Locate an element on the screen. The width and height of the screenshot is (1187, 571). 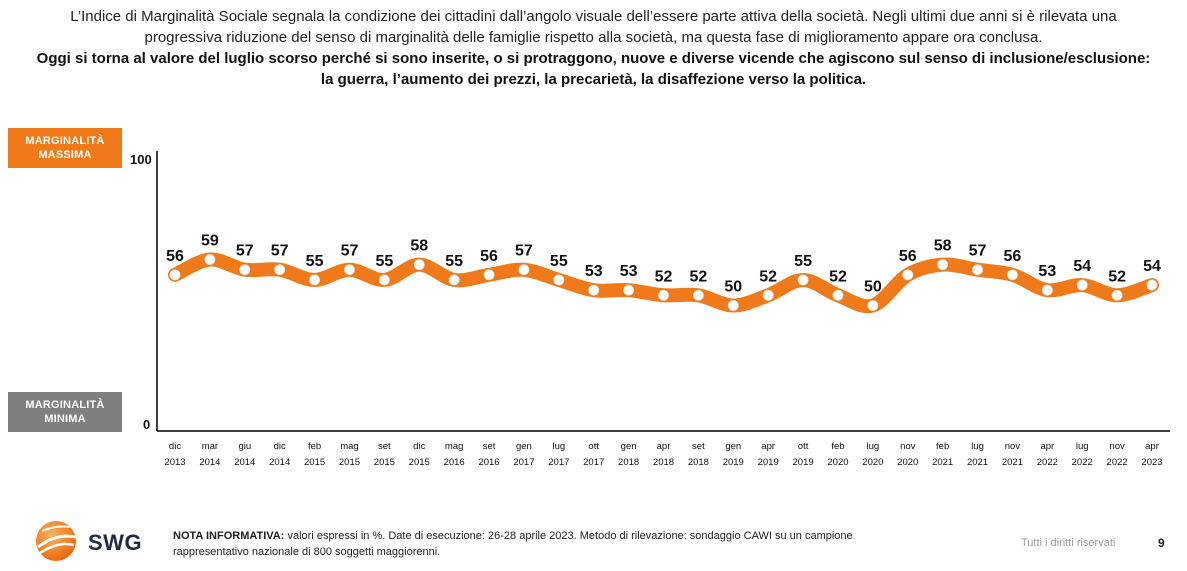
marginality-max-box: MARGINALITÀ MASSIMA is located at coordinates (65, 148).